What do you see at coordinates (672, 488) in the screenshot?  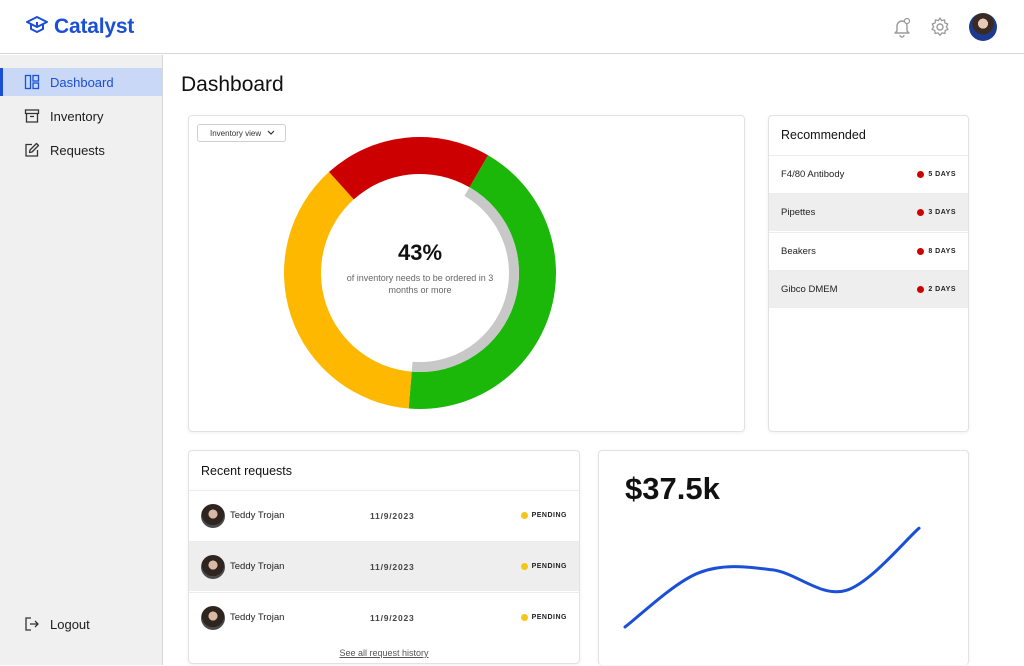 I see `spend-value: $37.5k` at bounding box center [672, 488].